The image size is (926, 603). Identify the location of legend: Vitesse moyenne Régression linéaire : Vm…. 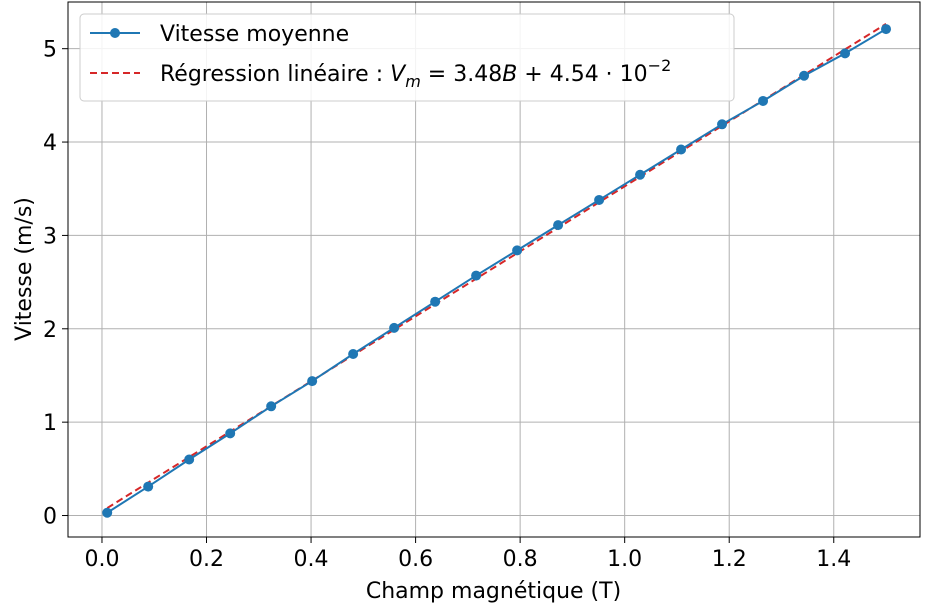
(407, 57).